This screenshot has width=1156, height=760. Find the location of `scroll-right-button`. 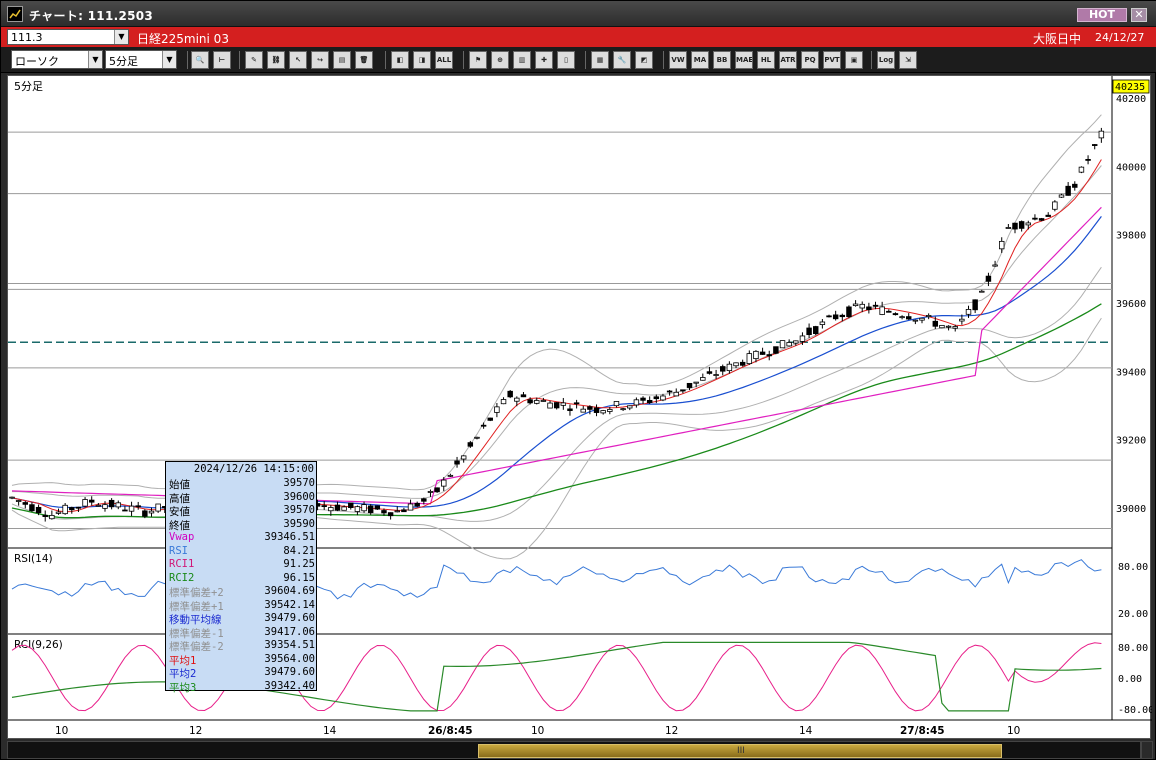

scroll-right-button is located at coordinates (1147, 750).